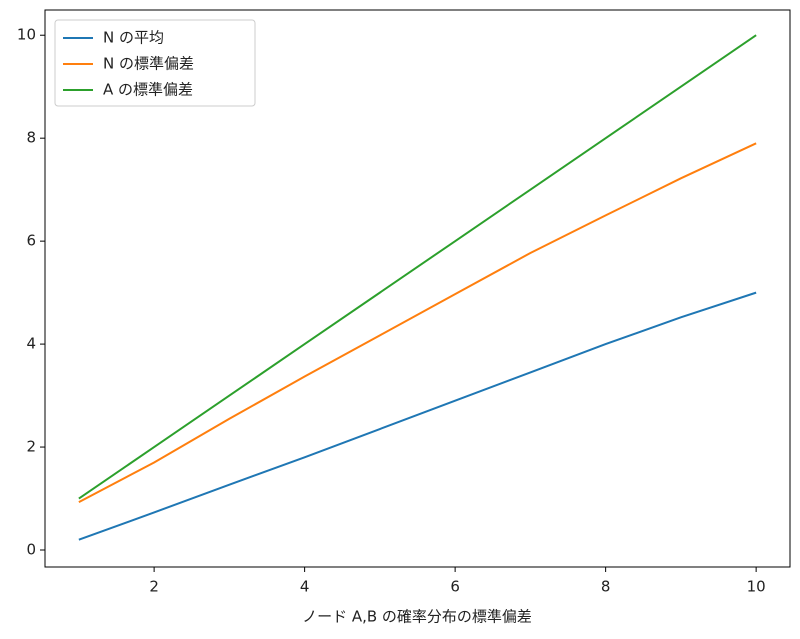  What do you see at coordinates (133, 38) in the screenshot?
I see `legend-label: N の平均` at bounding box center [133, 38].